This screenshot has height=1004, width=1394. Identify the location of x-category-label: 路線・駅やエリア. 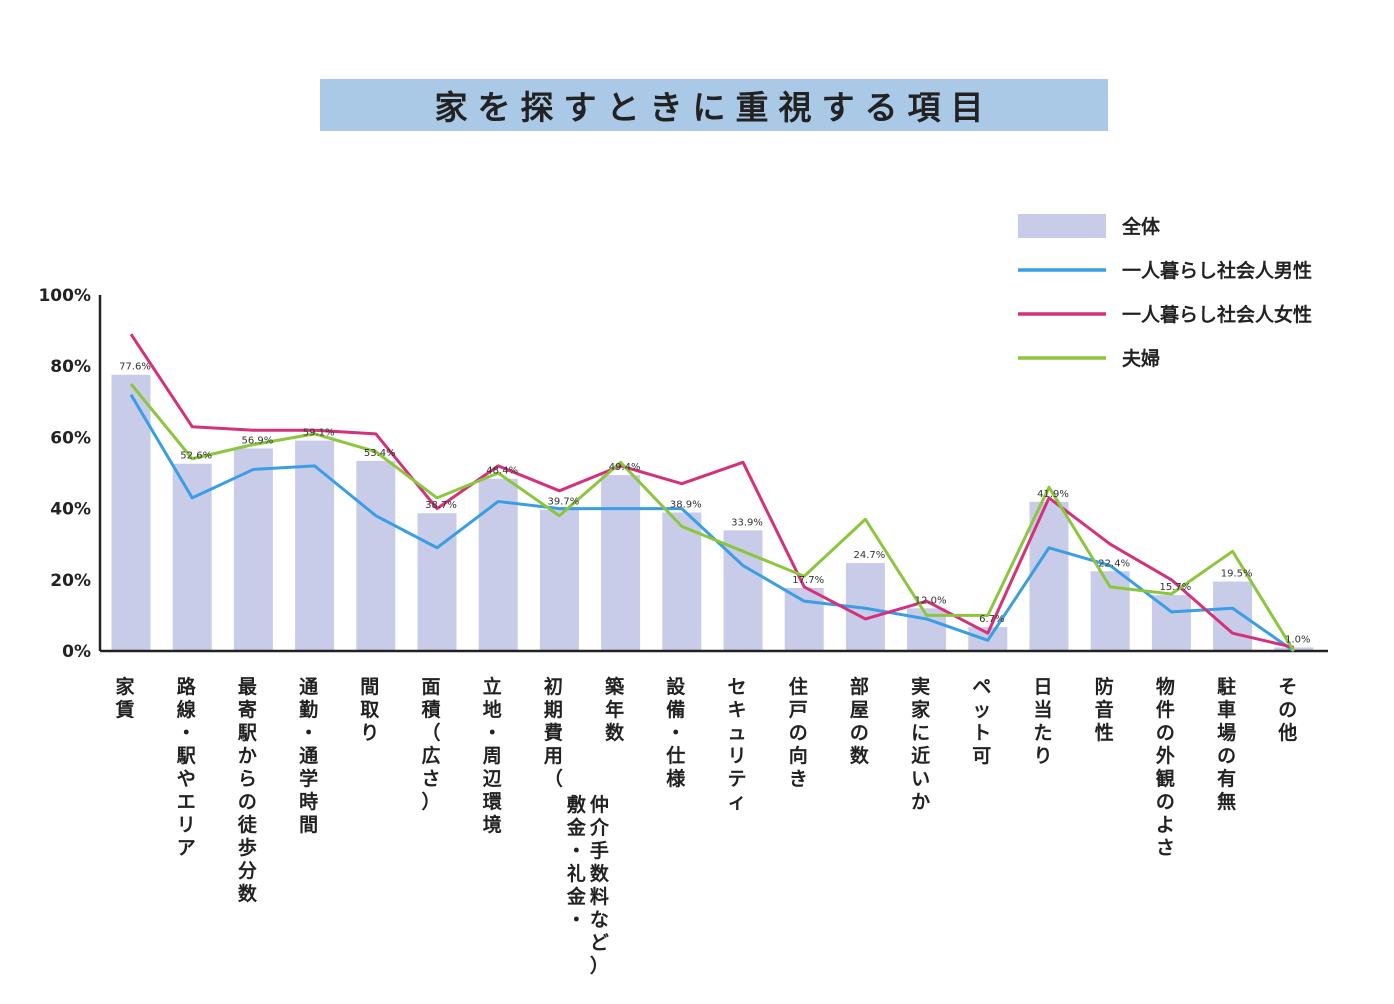
(186, 767).